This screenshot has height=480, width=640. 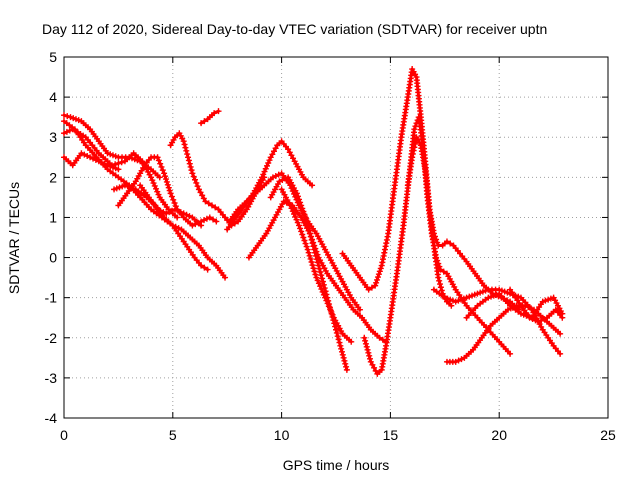 I want to click on series-pass-u, so click(x=536, y=305).